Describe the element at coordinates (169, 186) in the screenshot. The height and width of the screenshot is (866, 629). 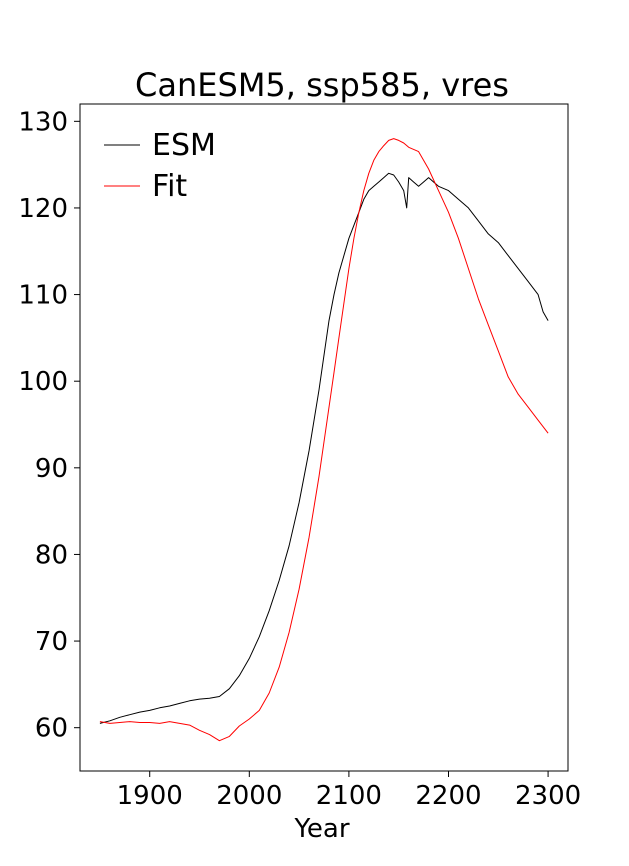
I see `legend-label-fit: Fit` at that location.